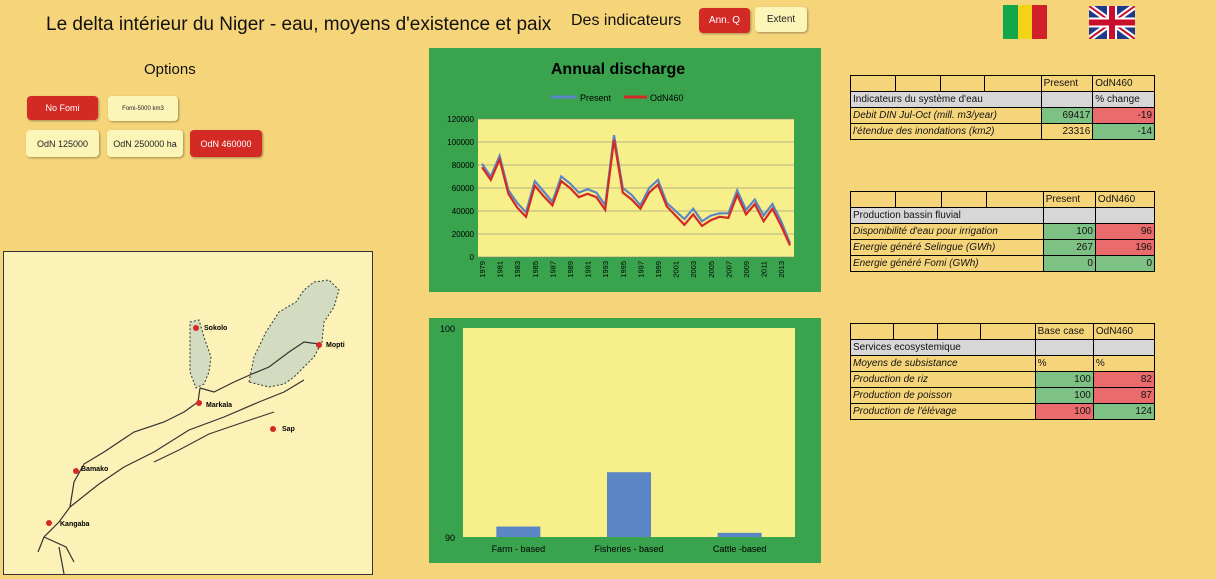 The width and height of the screenshot is (1216, 579). I want to click on cell-odn460: 124, so click(1124, 411).